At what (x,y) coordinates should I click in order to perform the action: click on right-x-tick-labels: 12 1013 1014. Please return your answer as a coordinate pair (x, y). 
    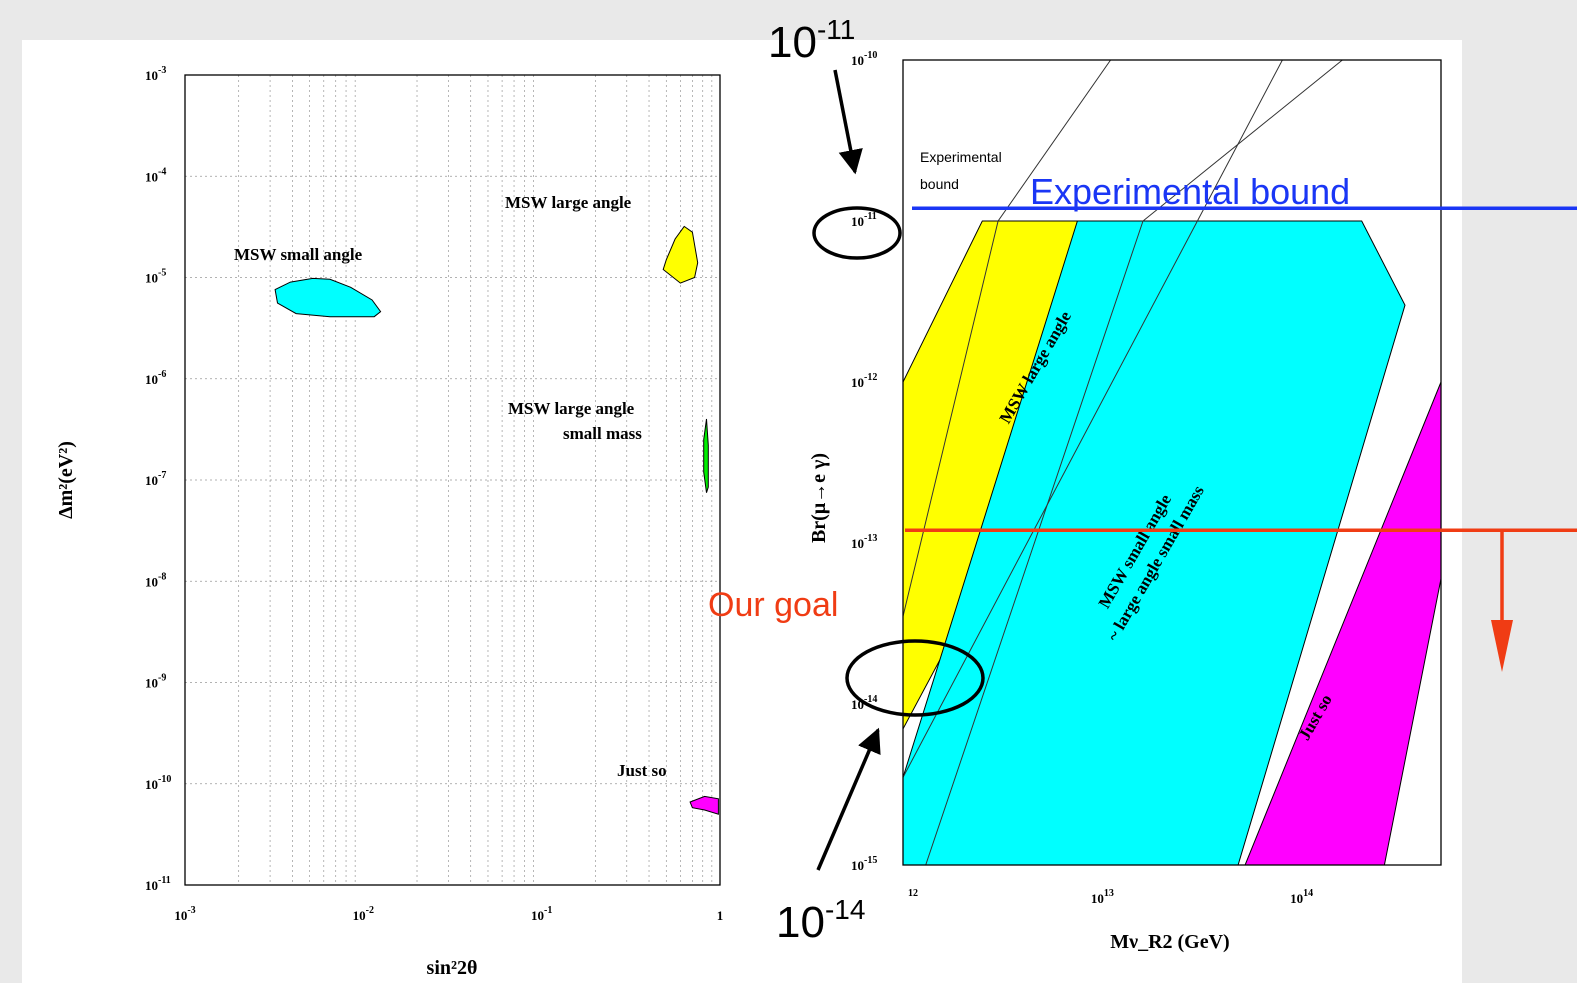
    Looking at the image, I should click on (1110, 897).